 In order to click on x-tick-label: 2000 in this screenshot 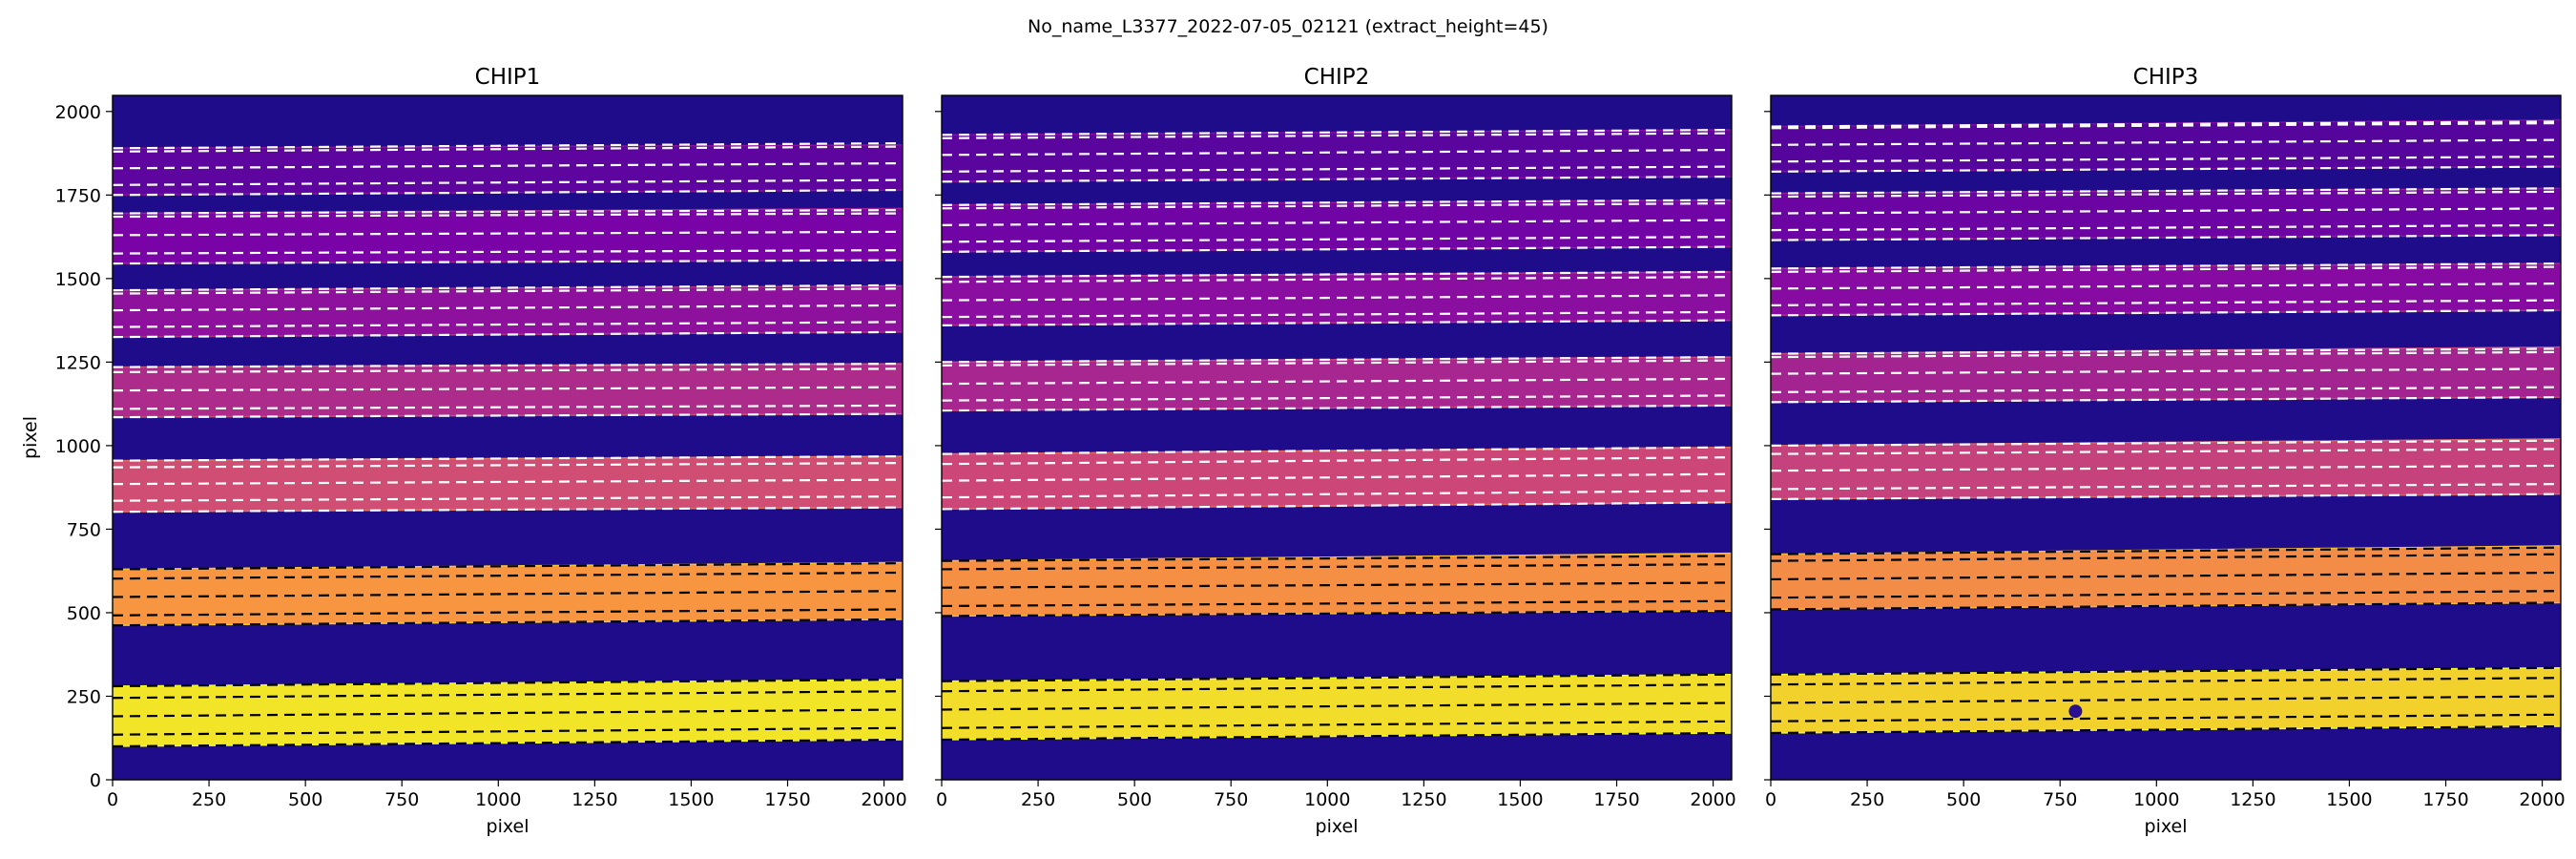, I will do `click(883, 799)`.